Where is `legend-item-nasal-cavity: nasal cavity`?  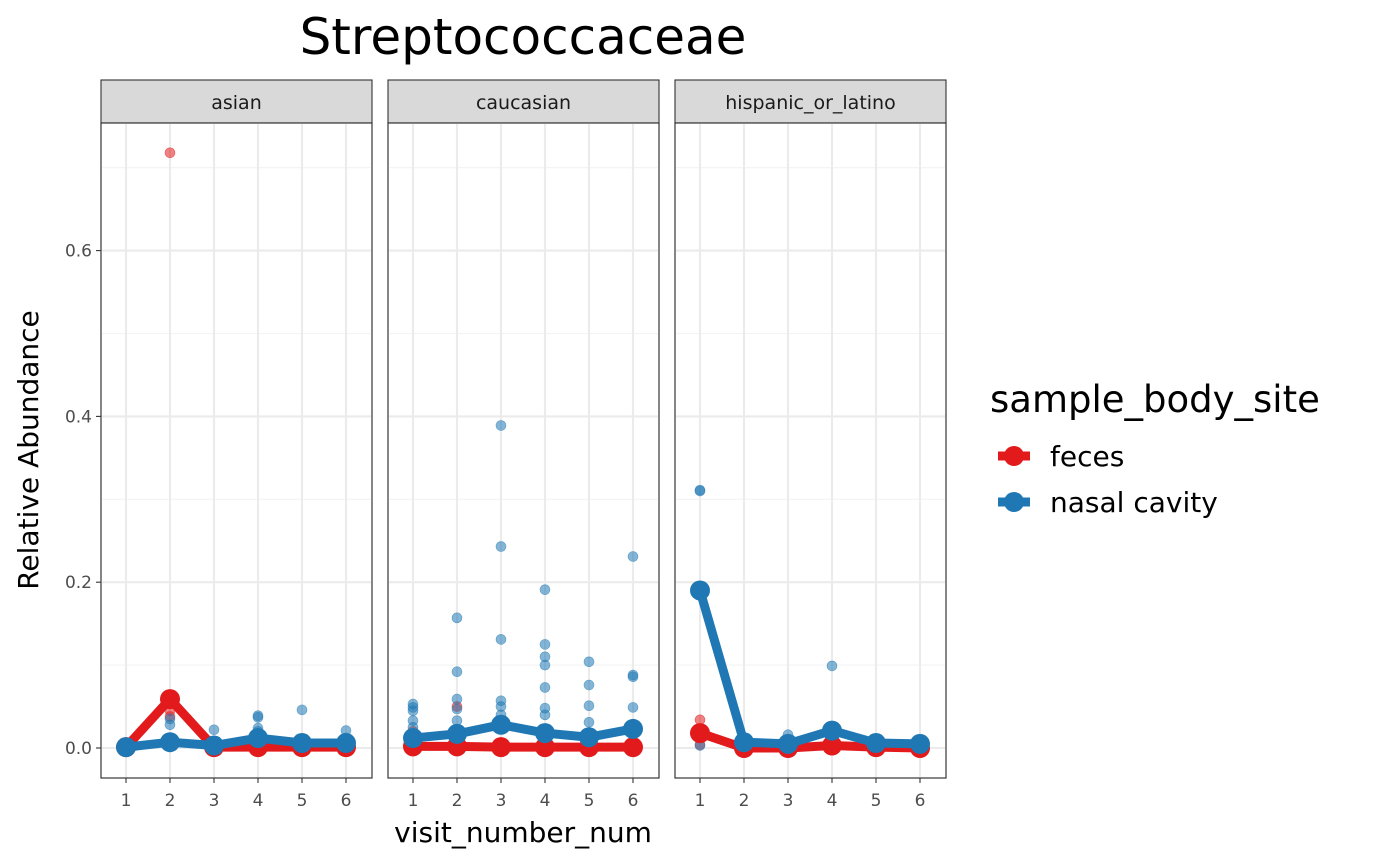
legend-item-nasal-cavity: nasal cavity is located at coordinates (1108, 502).